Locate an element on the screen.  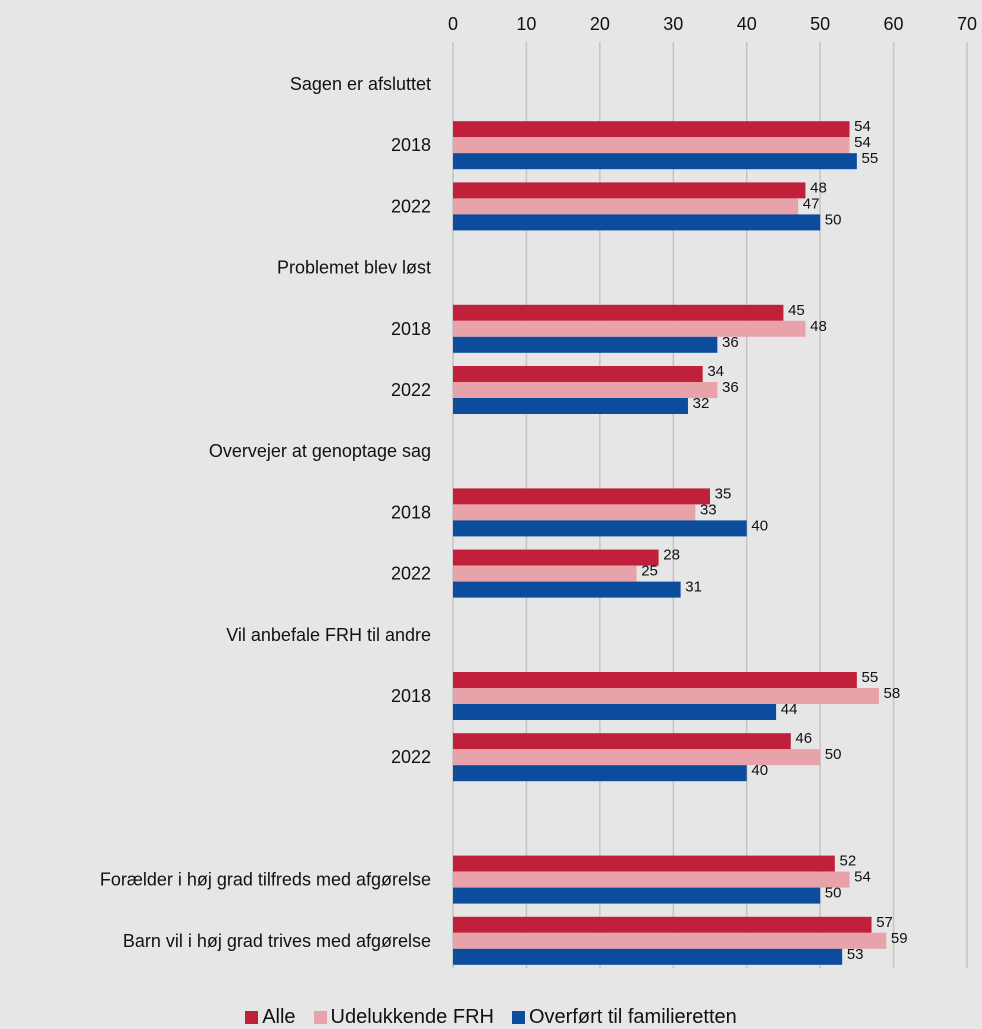
value-label-alle: 28 is located at coordinates (671, 555).